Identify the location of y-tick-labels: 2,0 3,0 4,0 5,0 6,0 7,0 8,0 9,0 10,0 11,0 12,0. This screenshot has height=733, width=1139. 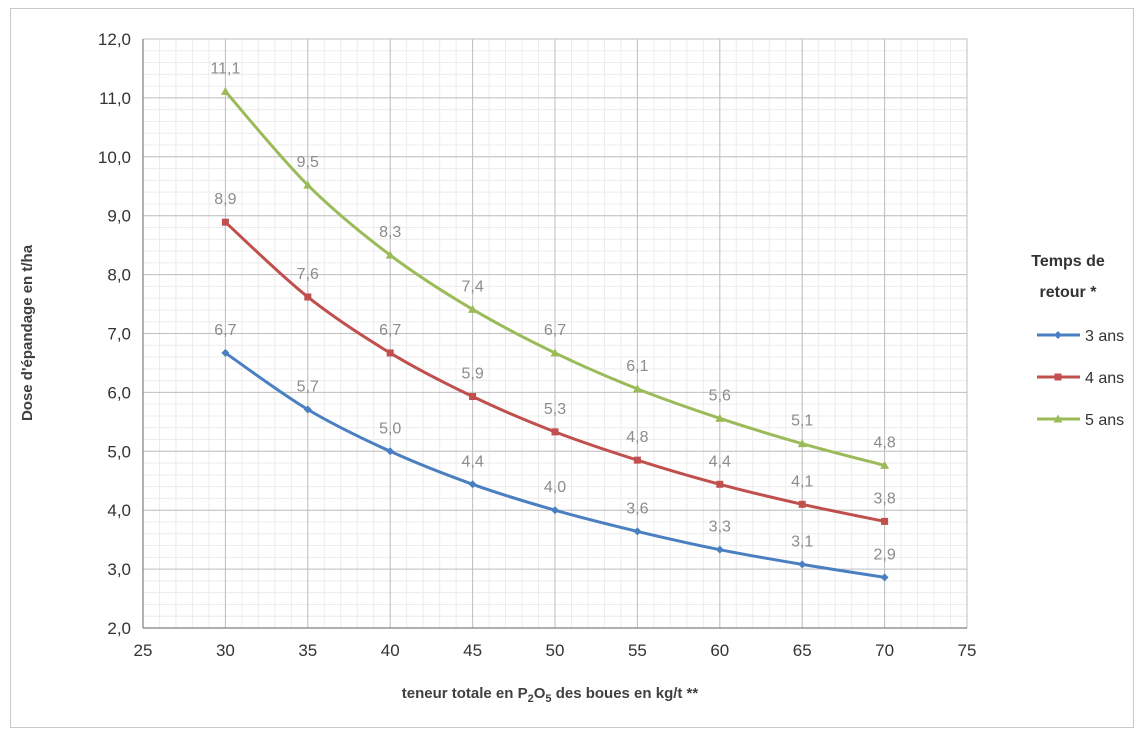
(114, 334).